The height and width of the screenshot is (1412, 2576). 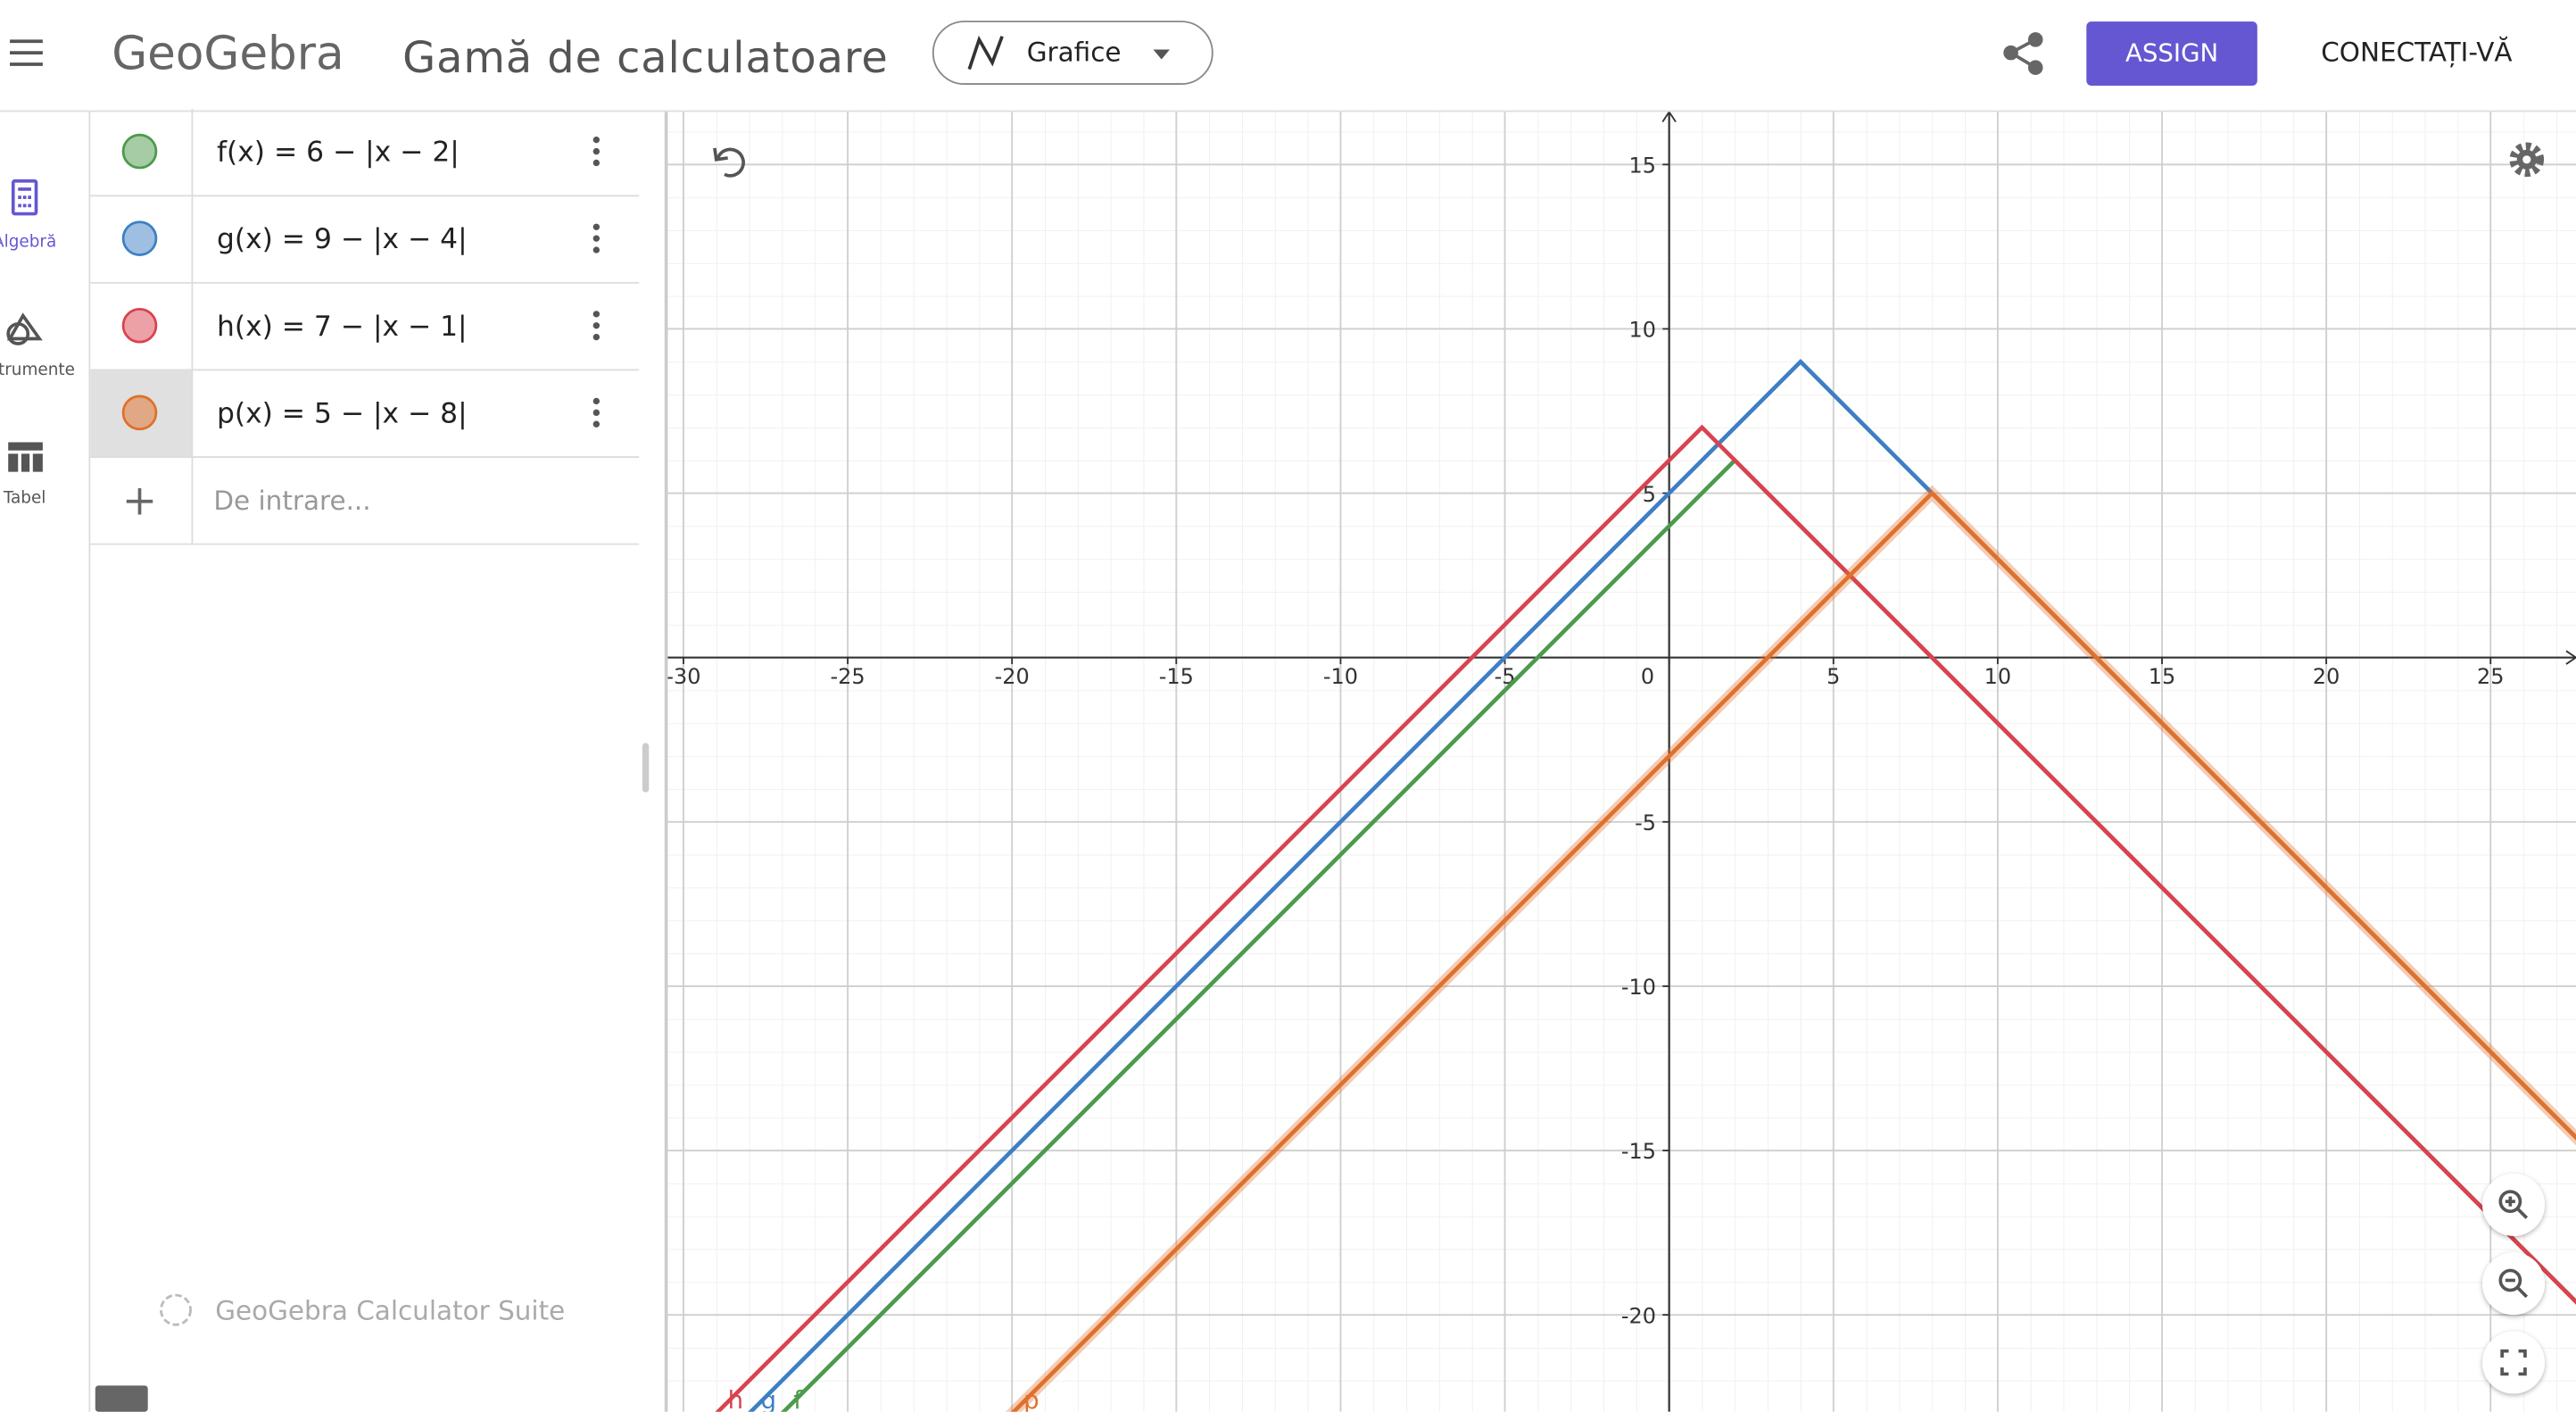 What do you see at coordinates (342, 239) in the screenshot?
I see `algebra-row: g(x) = 9 − |x − 4|` at bounding box center [342, 239].